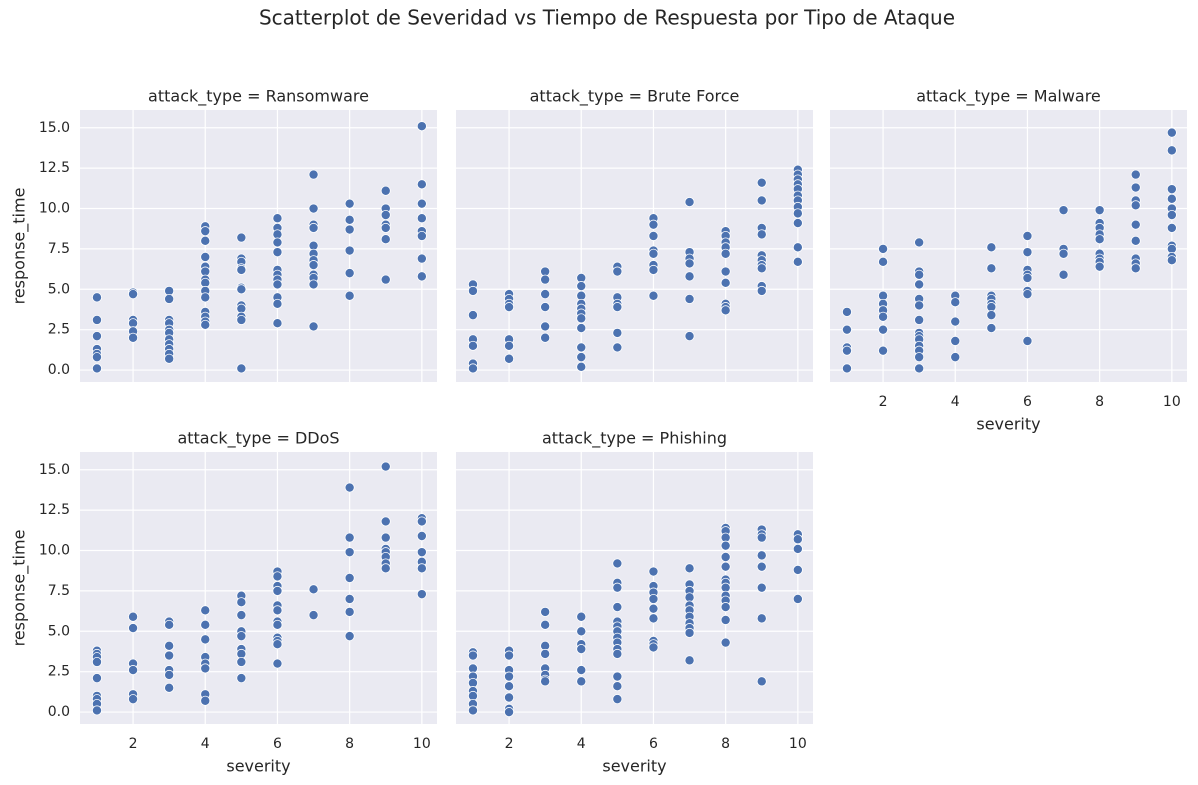  Describe the element at coordinates (59, 370) in the screenshot. I see `y-tick-label: 0.0` at that location.